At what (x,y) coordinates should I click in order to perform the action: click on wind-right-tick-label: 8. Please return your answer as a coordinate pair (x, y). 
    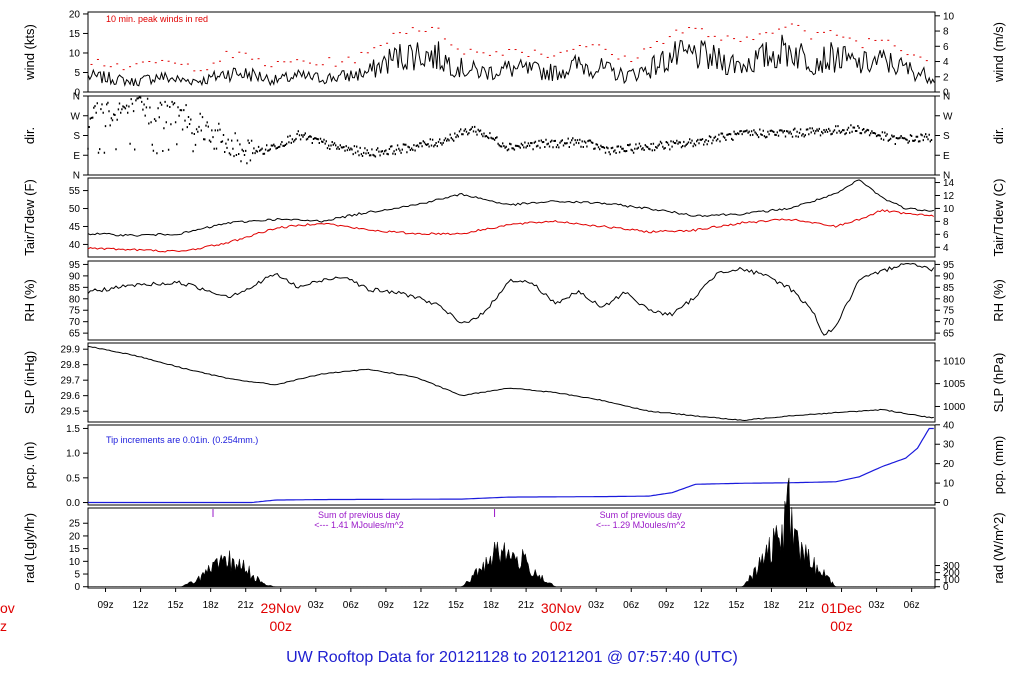
    Looking at the image, I should click on (946, 32).